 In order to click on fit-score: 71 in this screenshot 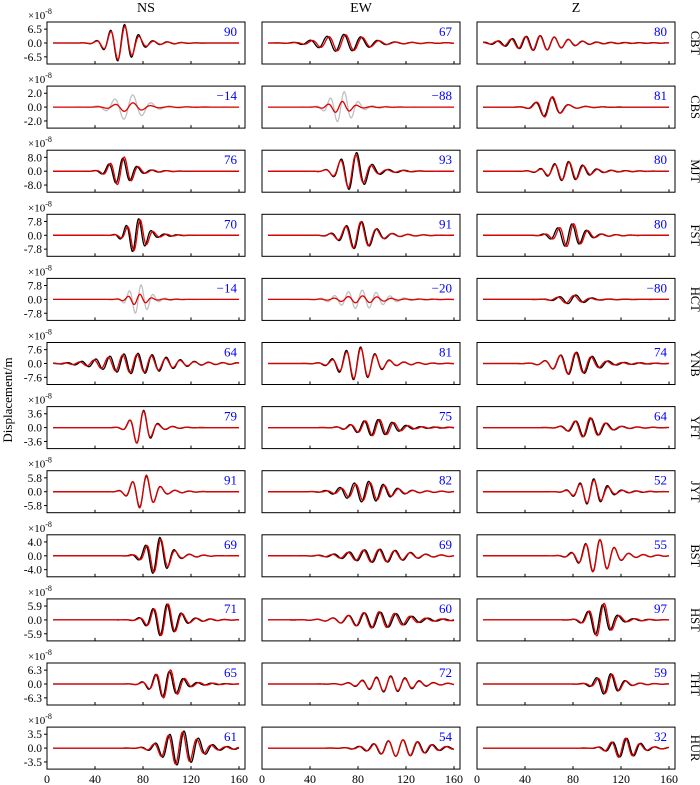, I will do `click(230, 608)`.